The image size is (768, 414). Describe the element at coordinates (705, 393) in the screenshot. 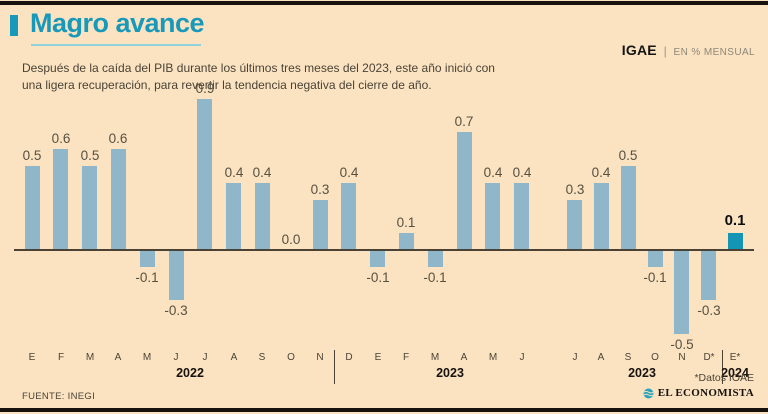

I see `brand-name: EL ECONOMISTA` at that location.